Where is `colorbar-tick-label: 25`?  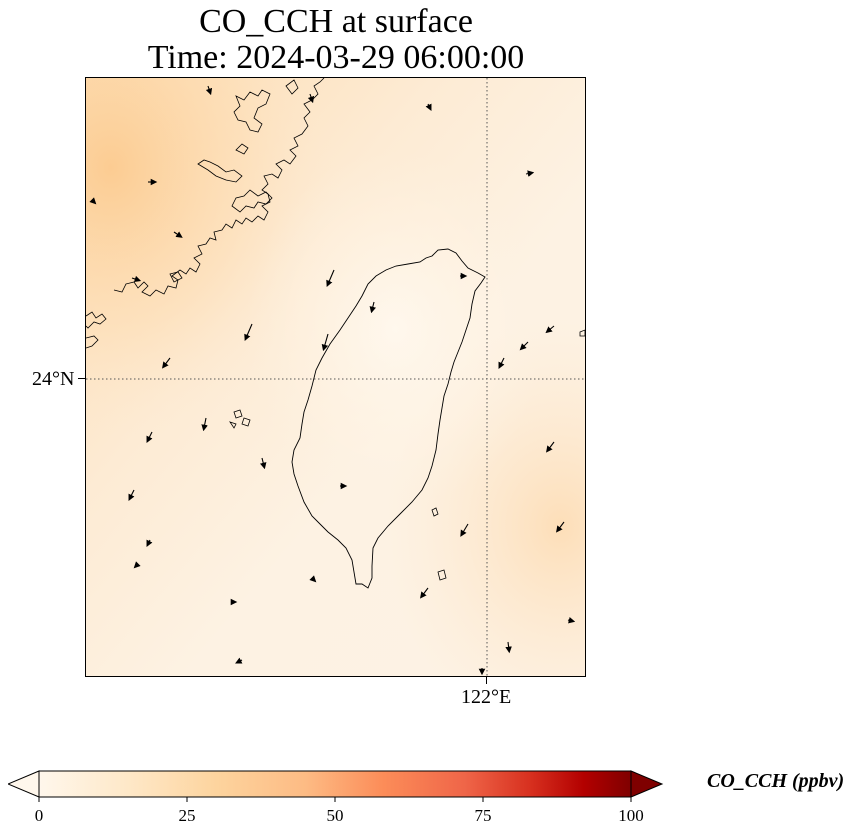 colorbar-tick-label: 25 is located at coordinates (187, 815).